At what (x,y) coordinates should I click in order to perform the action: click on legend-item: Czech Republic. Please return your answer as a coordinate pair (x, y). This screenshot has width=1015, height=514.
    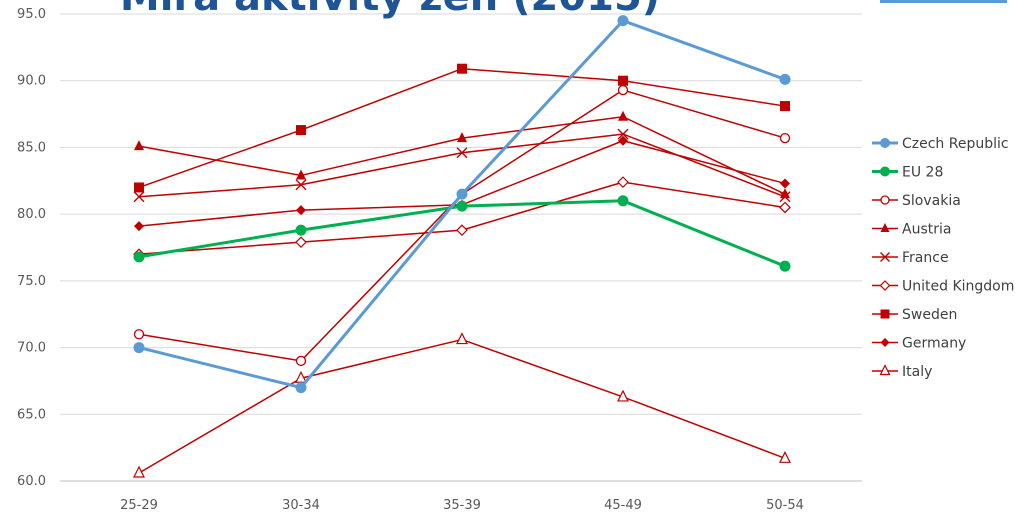
    Looking at the image, I should click on (940, 144).